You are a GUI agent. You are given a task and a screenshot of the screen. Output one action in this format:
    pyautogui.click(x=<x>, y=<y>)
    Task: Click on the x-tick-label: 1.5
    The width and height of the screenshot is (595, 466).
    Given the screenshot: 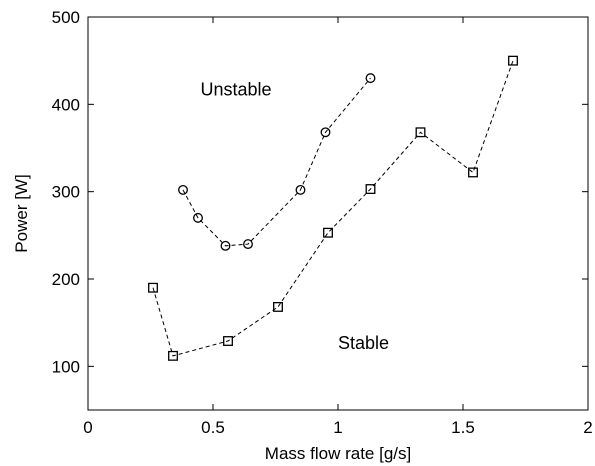 What is the action you would take?
    pyautogui.click(x=463, y=427)
    